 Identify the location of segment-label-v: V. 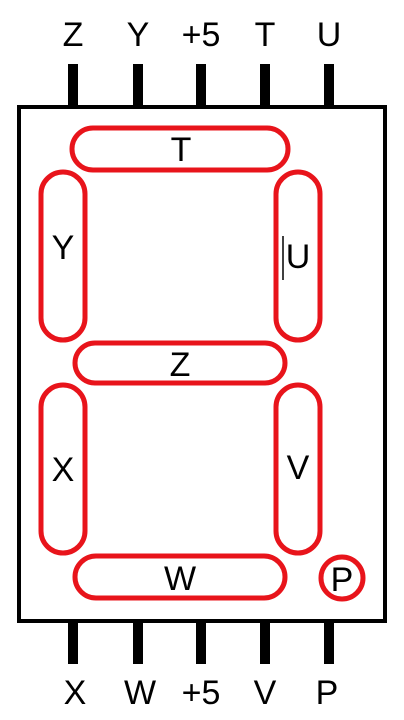
(298, 468).